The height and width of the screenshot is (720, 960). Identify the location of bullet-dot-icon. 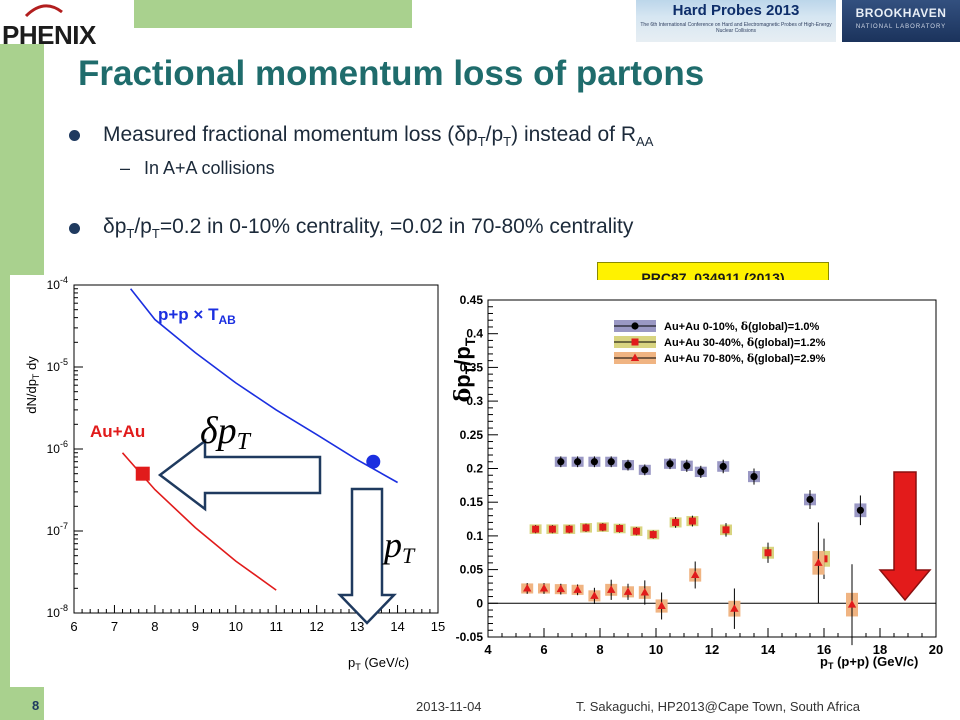
(74, 228).